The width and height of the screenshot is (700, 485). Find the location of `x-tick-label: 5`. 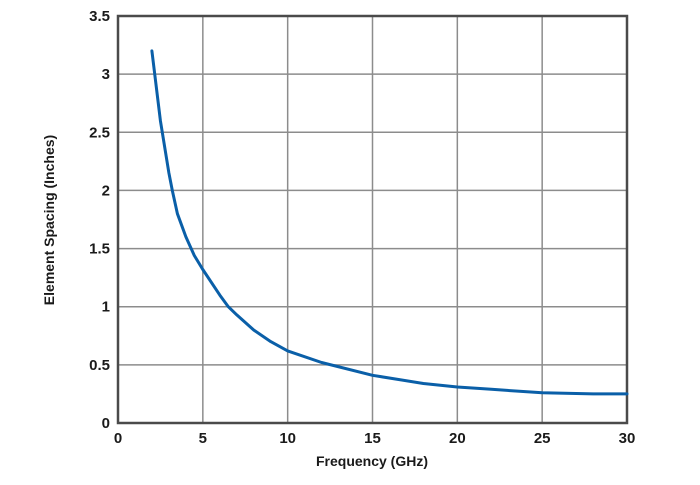

x-tick-label: 5 is located at coordinates (203, 438).